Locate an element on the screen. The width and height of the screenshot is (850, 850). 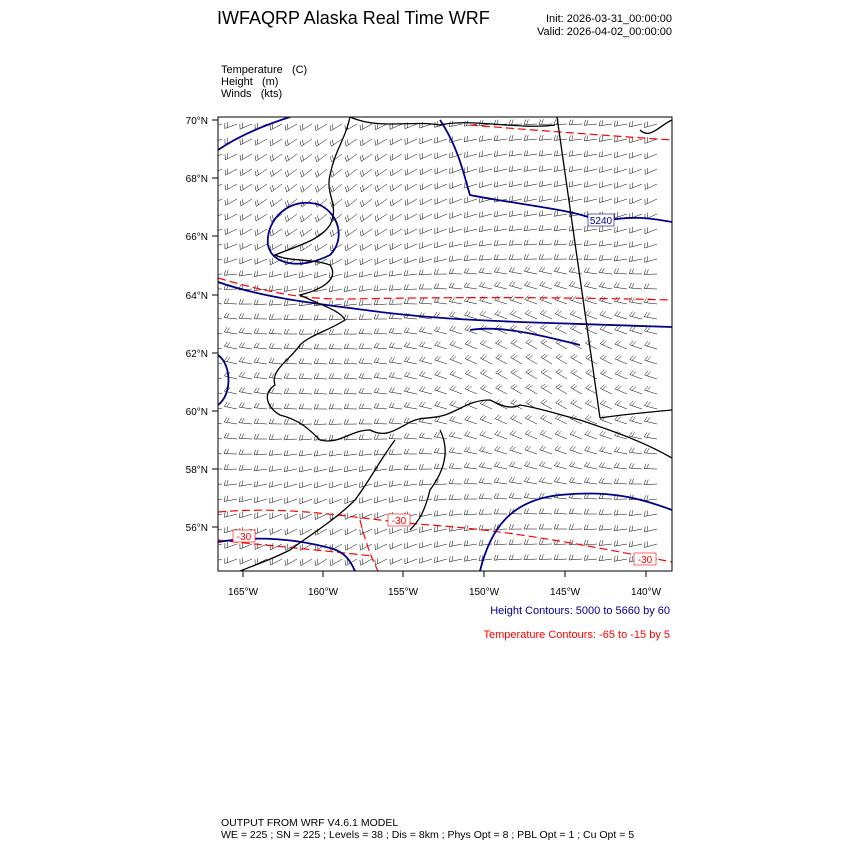
field-unit: (m) is located at coordinates (270, 82).